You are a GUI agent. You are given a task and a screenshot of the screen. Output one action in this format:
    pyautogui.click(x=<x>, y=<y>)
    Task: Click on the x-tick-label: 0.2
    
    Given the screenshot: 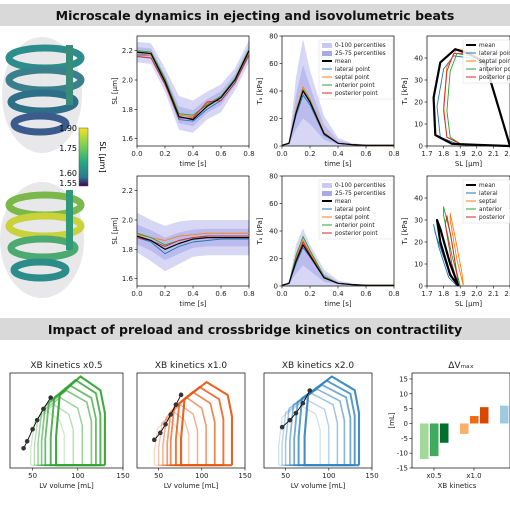 What is the action you would take?
    pyautogui.click(x=164, y=294)
    